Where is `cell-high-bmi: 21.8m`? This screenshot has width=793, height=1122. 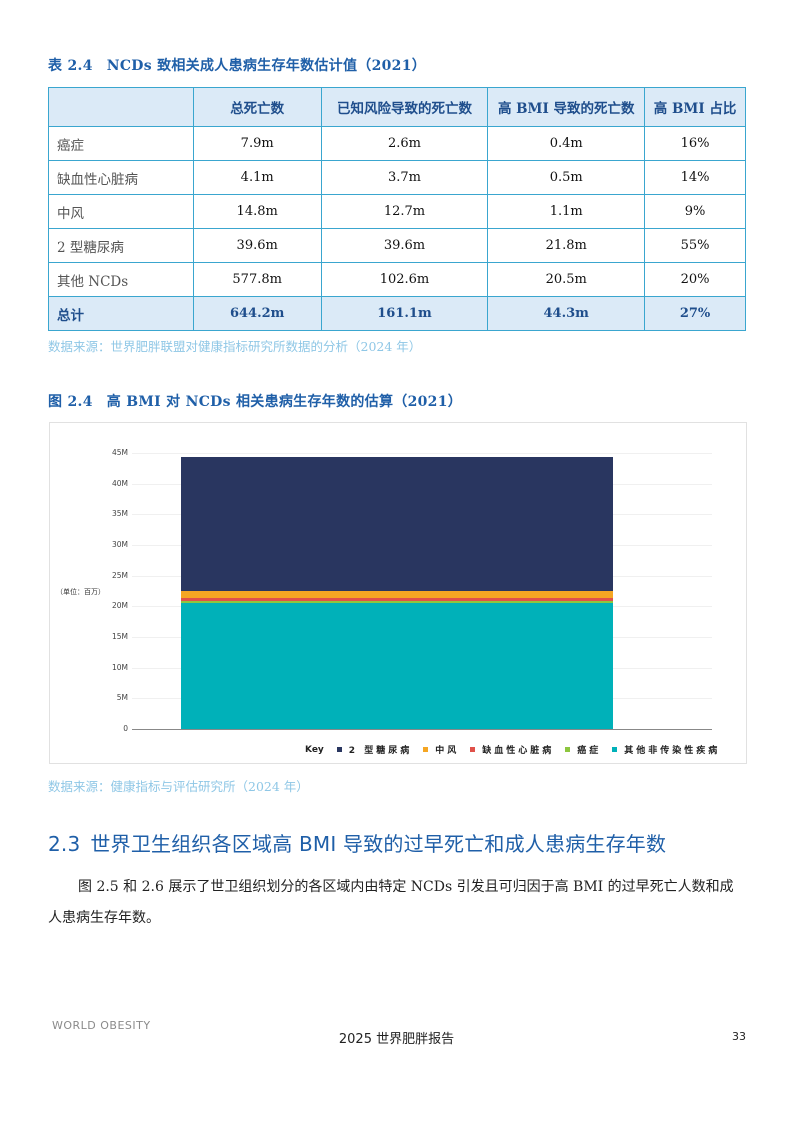 cell-high-bmi: 21.8m is located at coordinates (566, 245).